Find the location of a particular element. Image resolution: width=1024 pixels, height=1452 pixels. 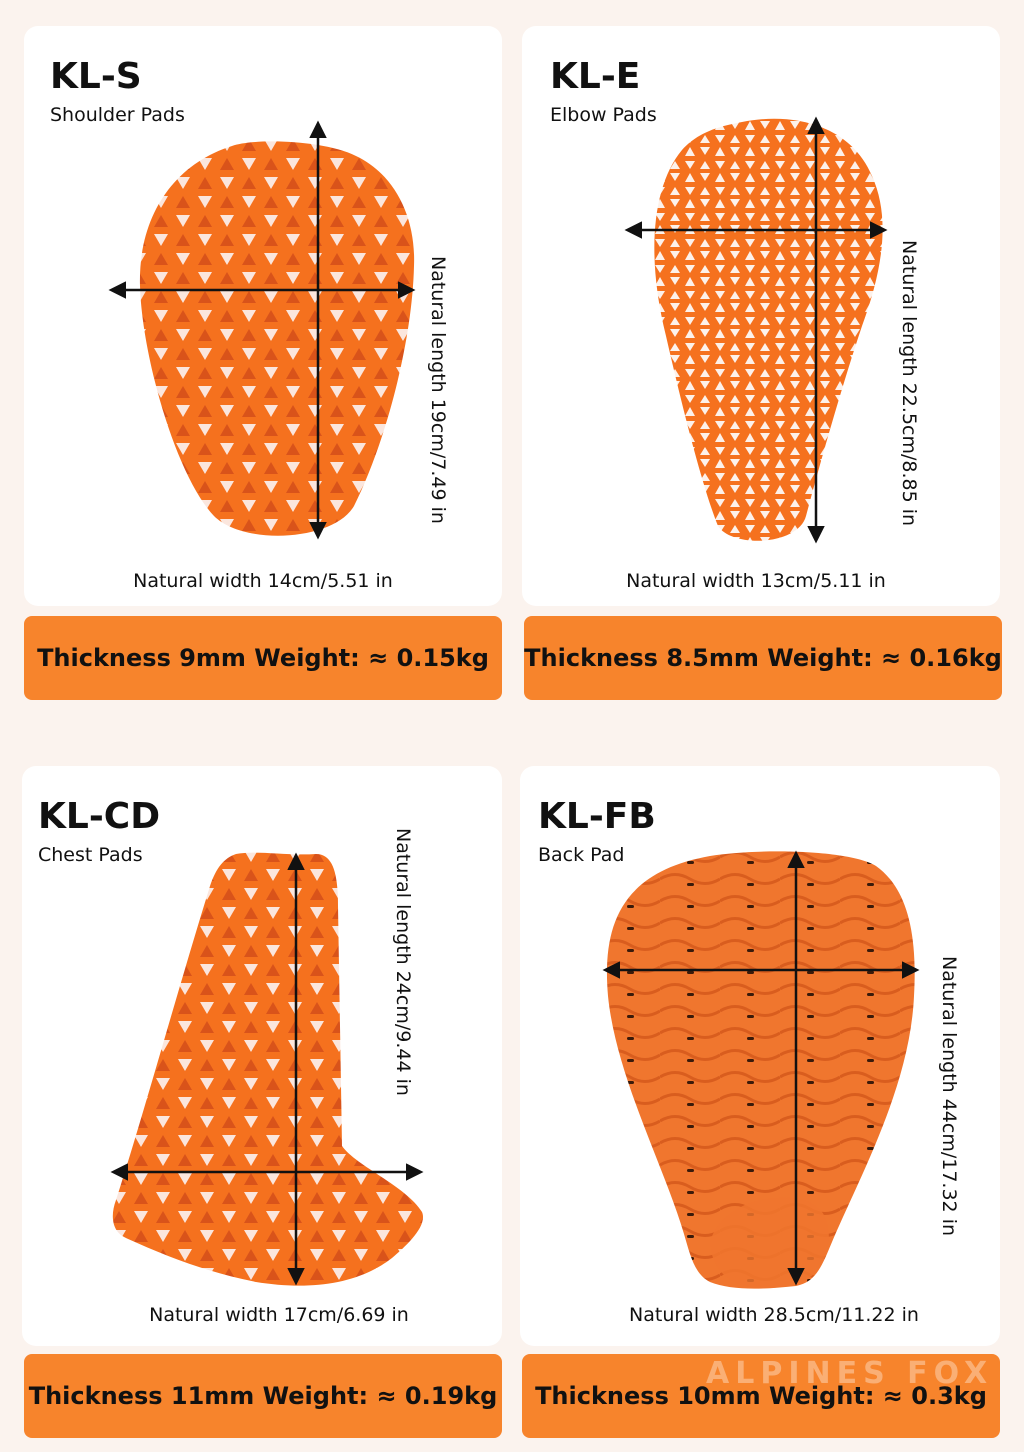

shoulder-pad-diagram is located at coordinates (269, 336).